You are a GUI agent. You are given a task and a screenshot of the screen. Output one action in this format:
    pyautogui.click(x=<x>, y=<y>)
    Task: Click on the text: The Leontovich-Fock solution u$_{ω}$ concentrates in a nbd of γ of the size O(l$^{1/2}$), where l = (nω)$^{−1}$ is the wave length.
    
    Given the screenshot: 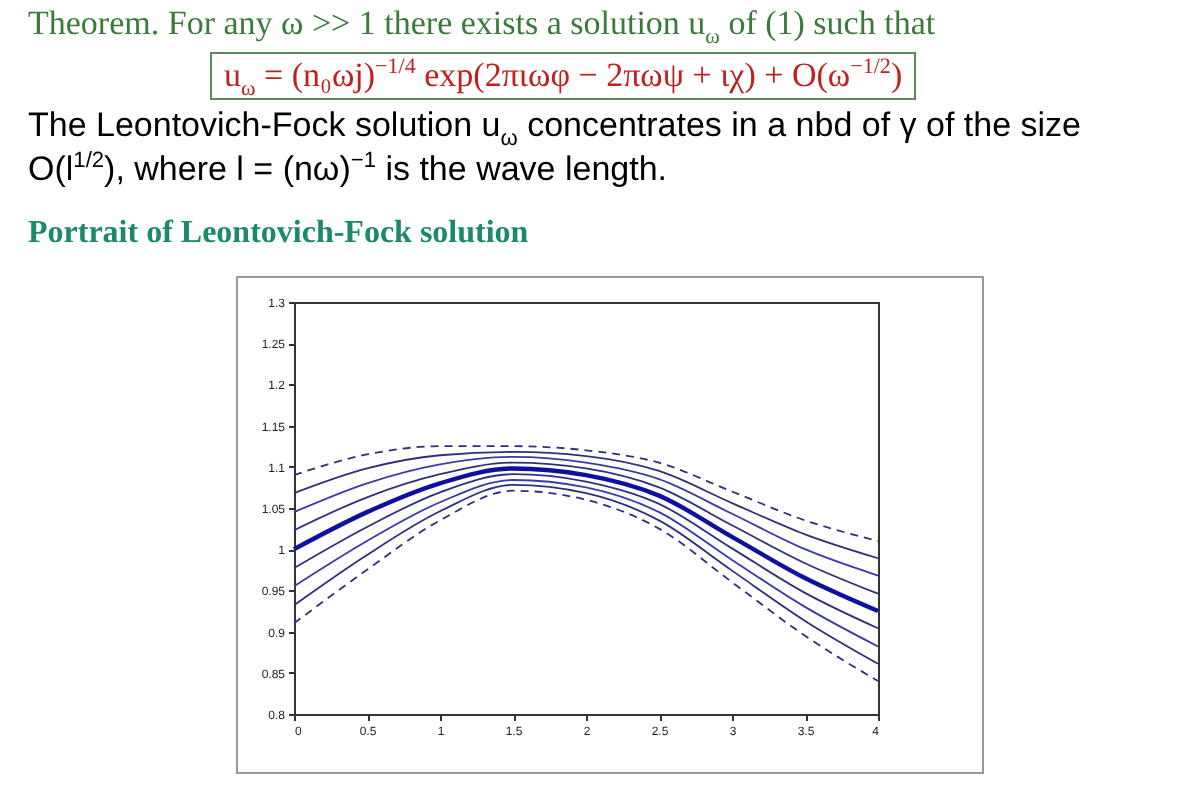 What is the action you would take?
    pyautogui.click(x=554, y=147)
    